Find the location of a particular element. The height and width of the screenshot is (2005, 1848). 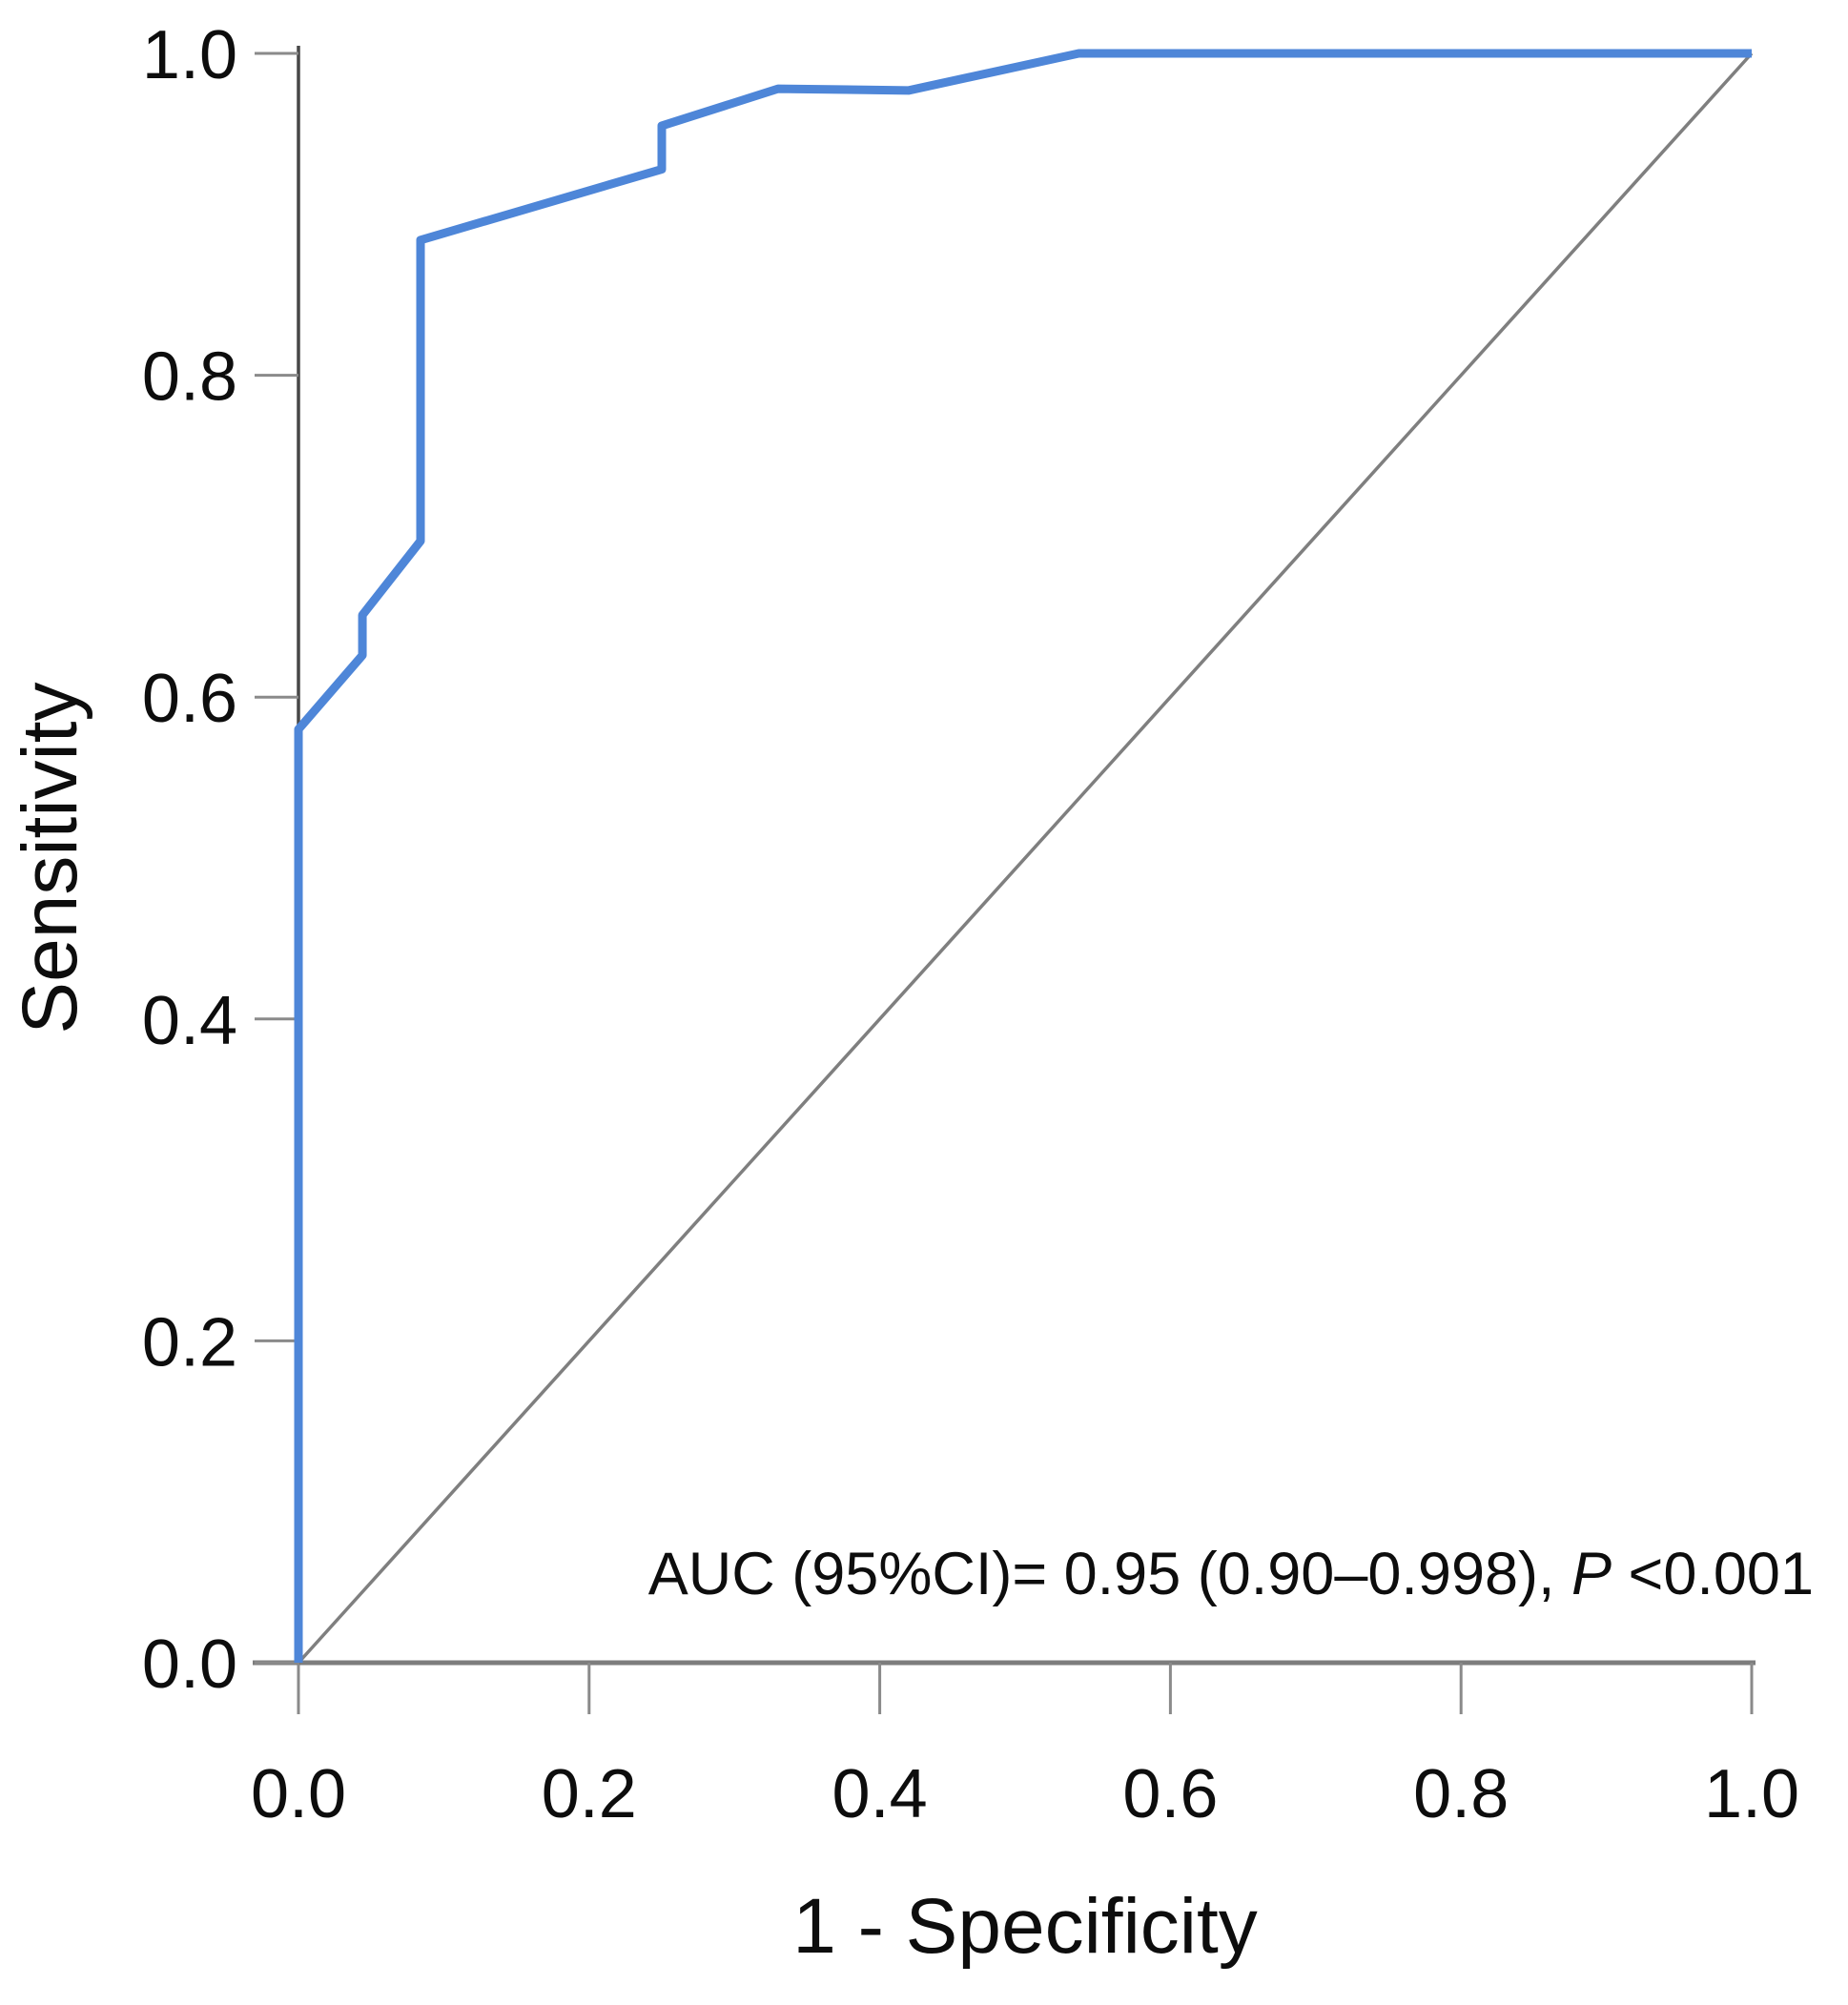

x-tick-label: 0.6 is located at coordinates (1170, 1794).